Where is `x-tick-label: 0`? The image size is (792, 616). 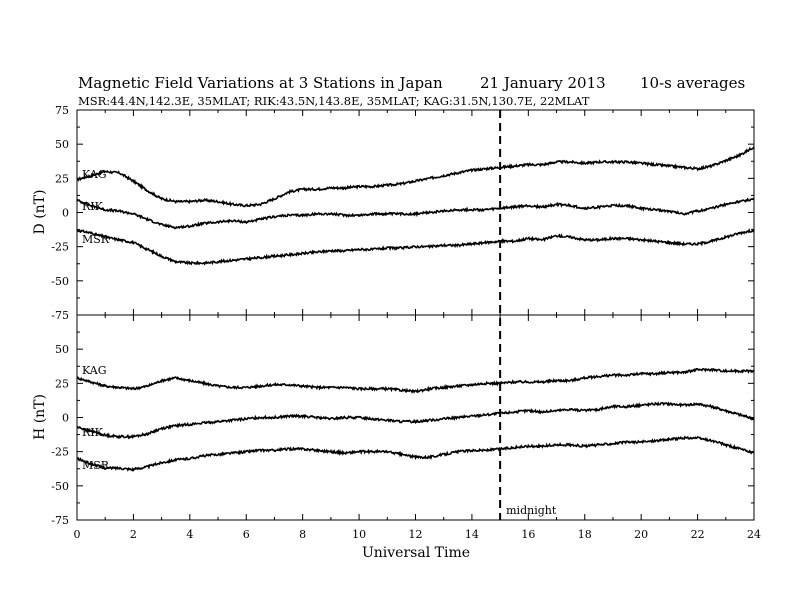 x-tick-label: 0 is located at coordinates (77, 534).